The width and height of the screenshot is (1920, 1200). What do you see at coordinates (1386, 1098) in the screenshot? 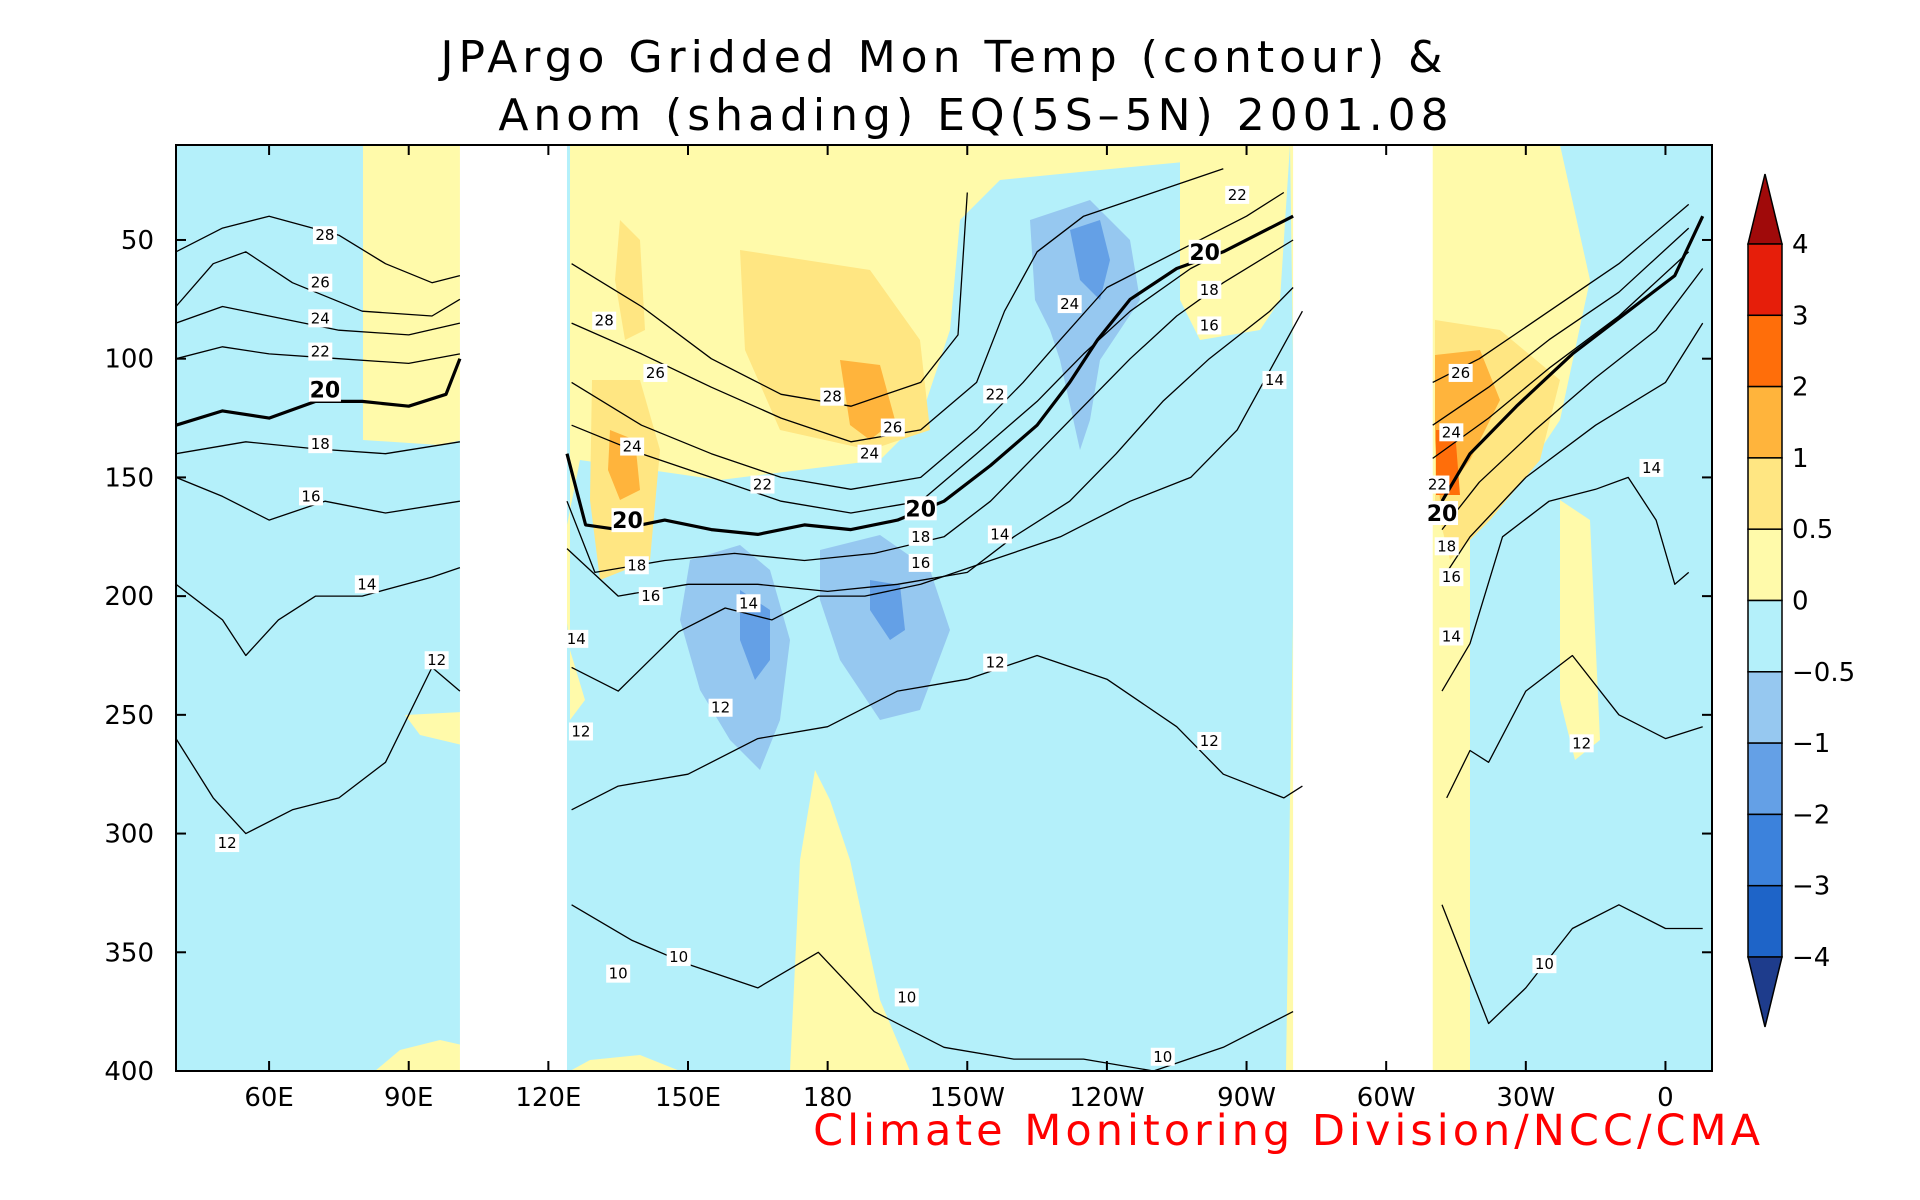
I see `x-tick-label-60W: 60W` at bounding box center [1386, 1098].